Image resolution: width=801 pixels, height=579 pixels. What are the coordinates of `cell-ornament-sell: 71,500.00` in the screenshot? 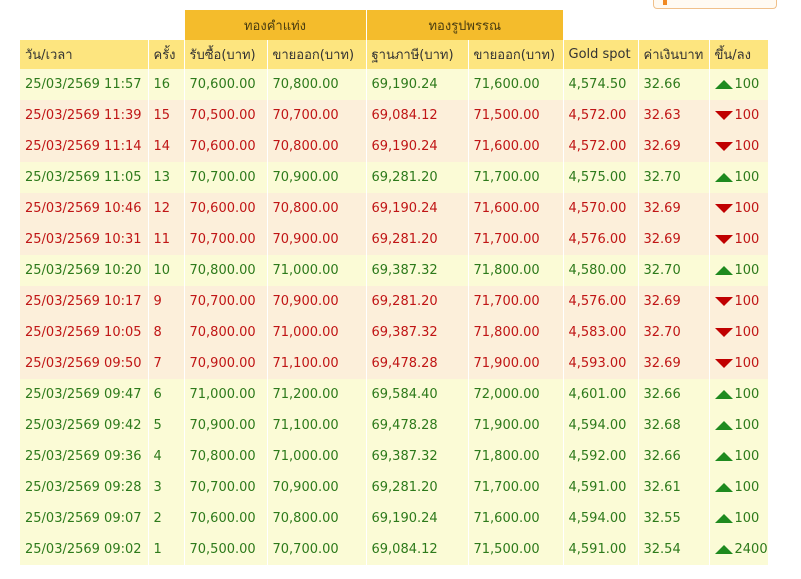 It's located at (515, 115).